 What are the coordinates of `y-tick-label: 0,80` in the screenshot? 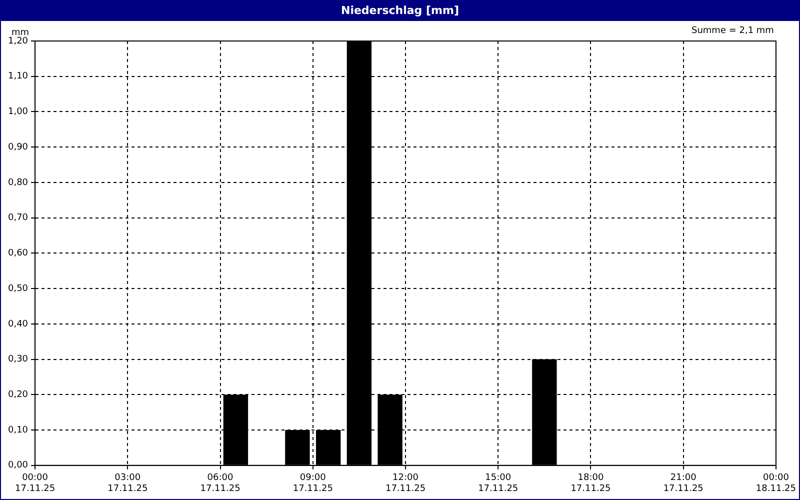 It's located at (18, 183).